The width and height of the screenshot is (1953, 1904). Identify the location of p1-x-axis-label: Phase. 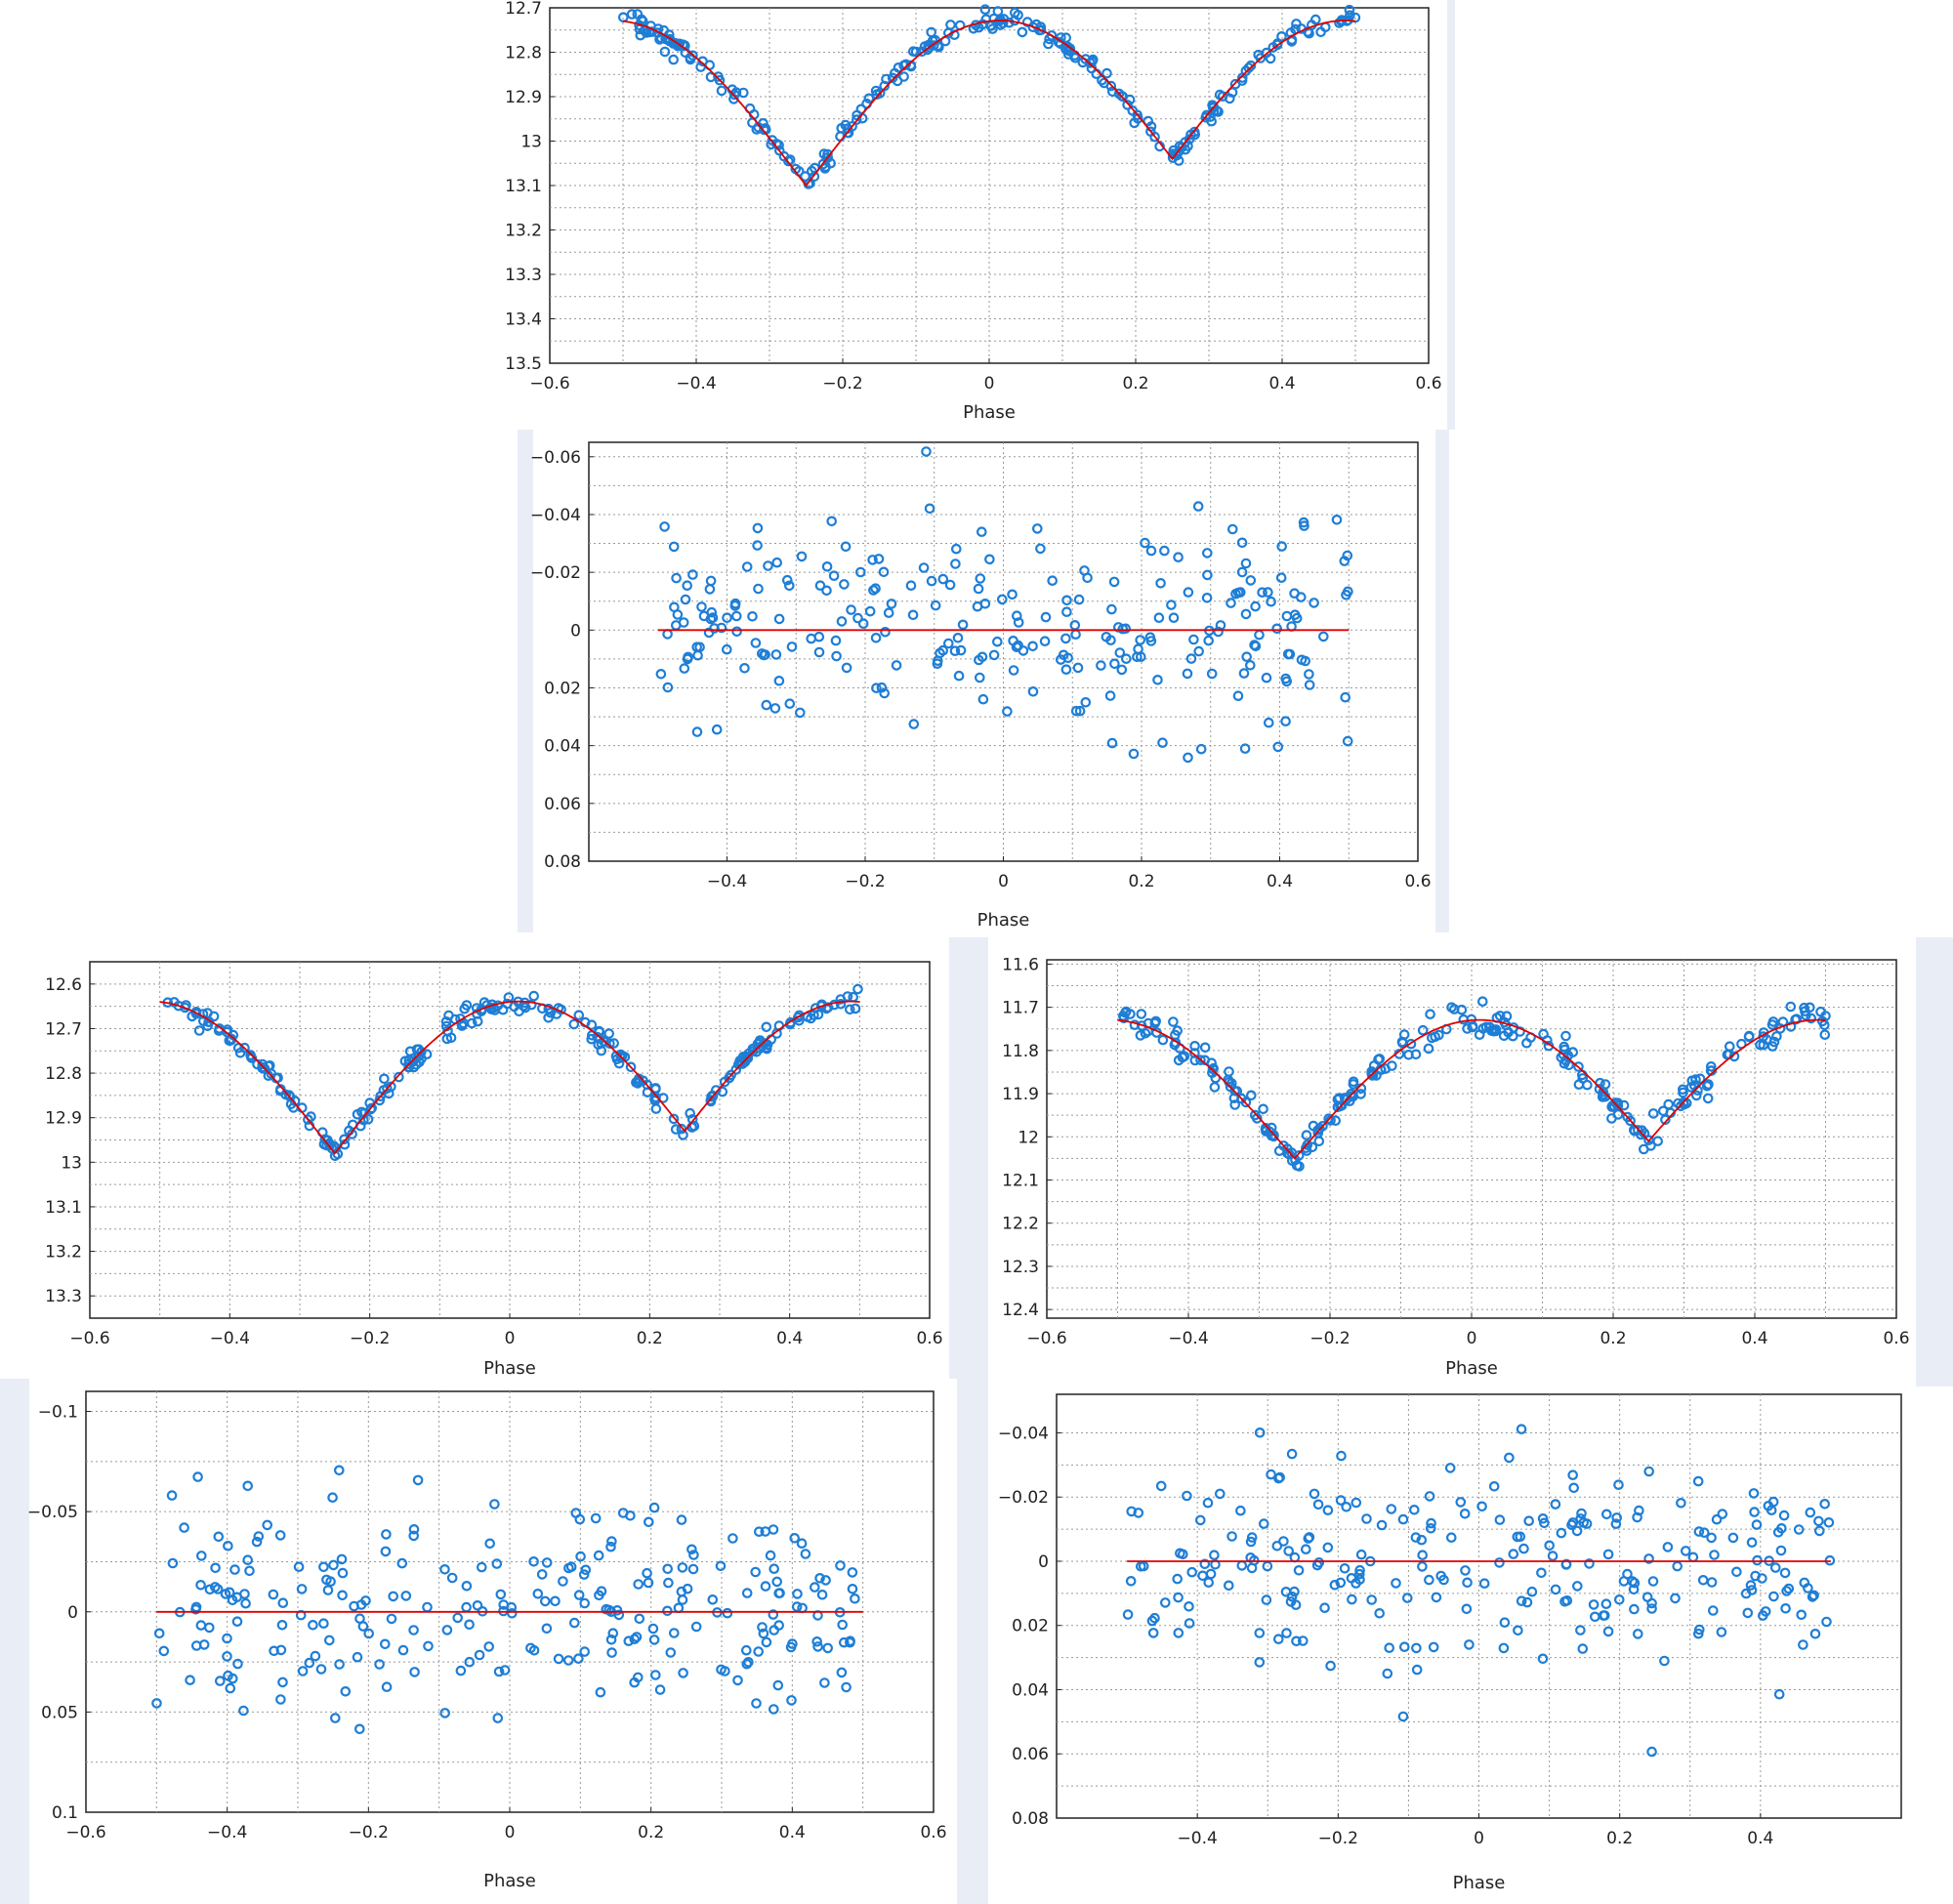
(989, 412).